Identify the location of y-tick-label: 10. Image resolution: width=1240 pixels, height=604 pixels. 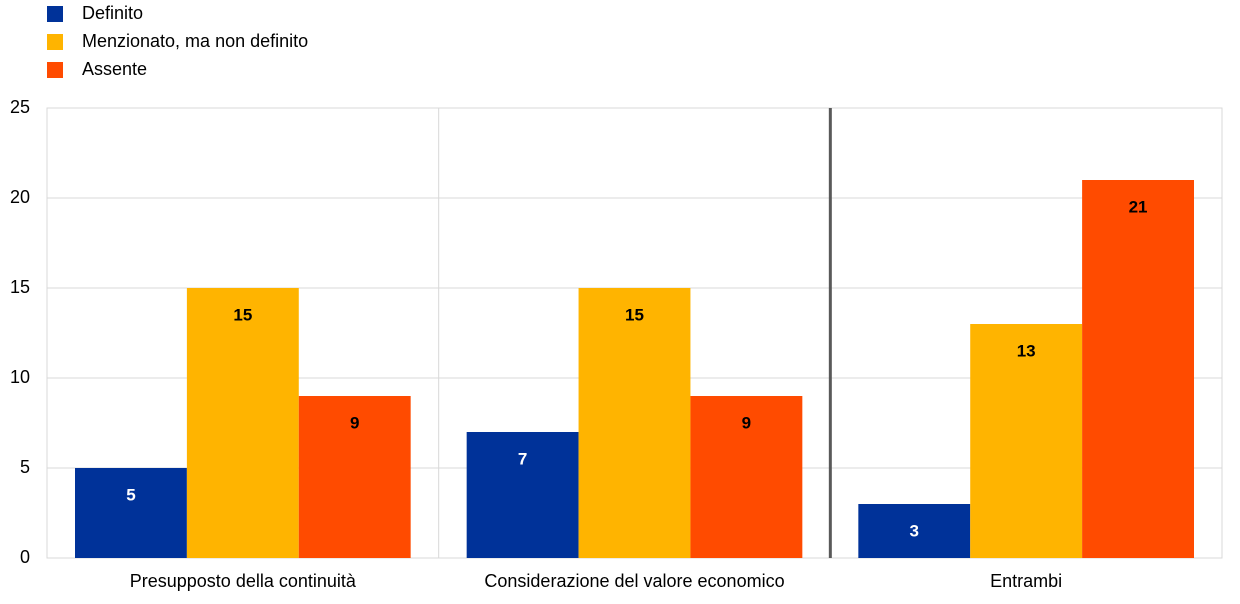
(20, 377).